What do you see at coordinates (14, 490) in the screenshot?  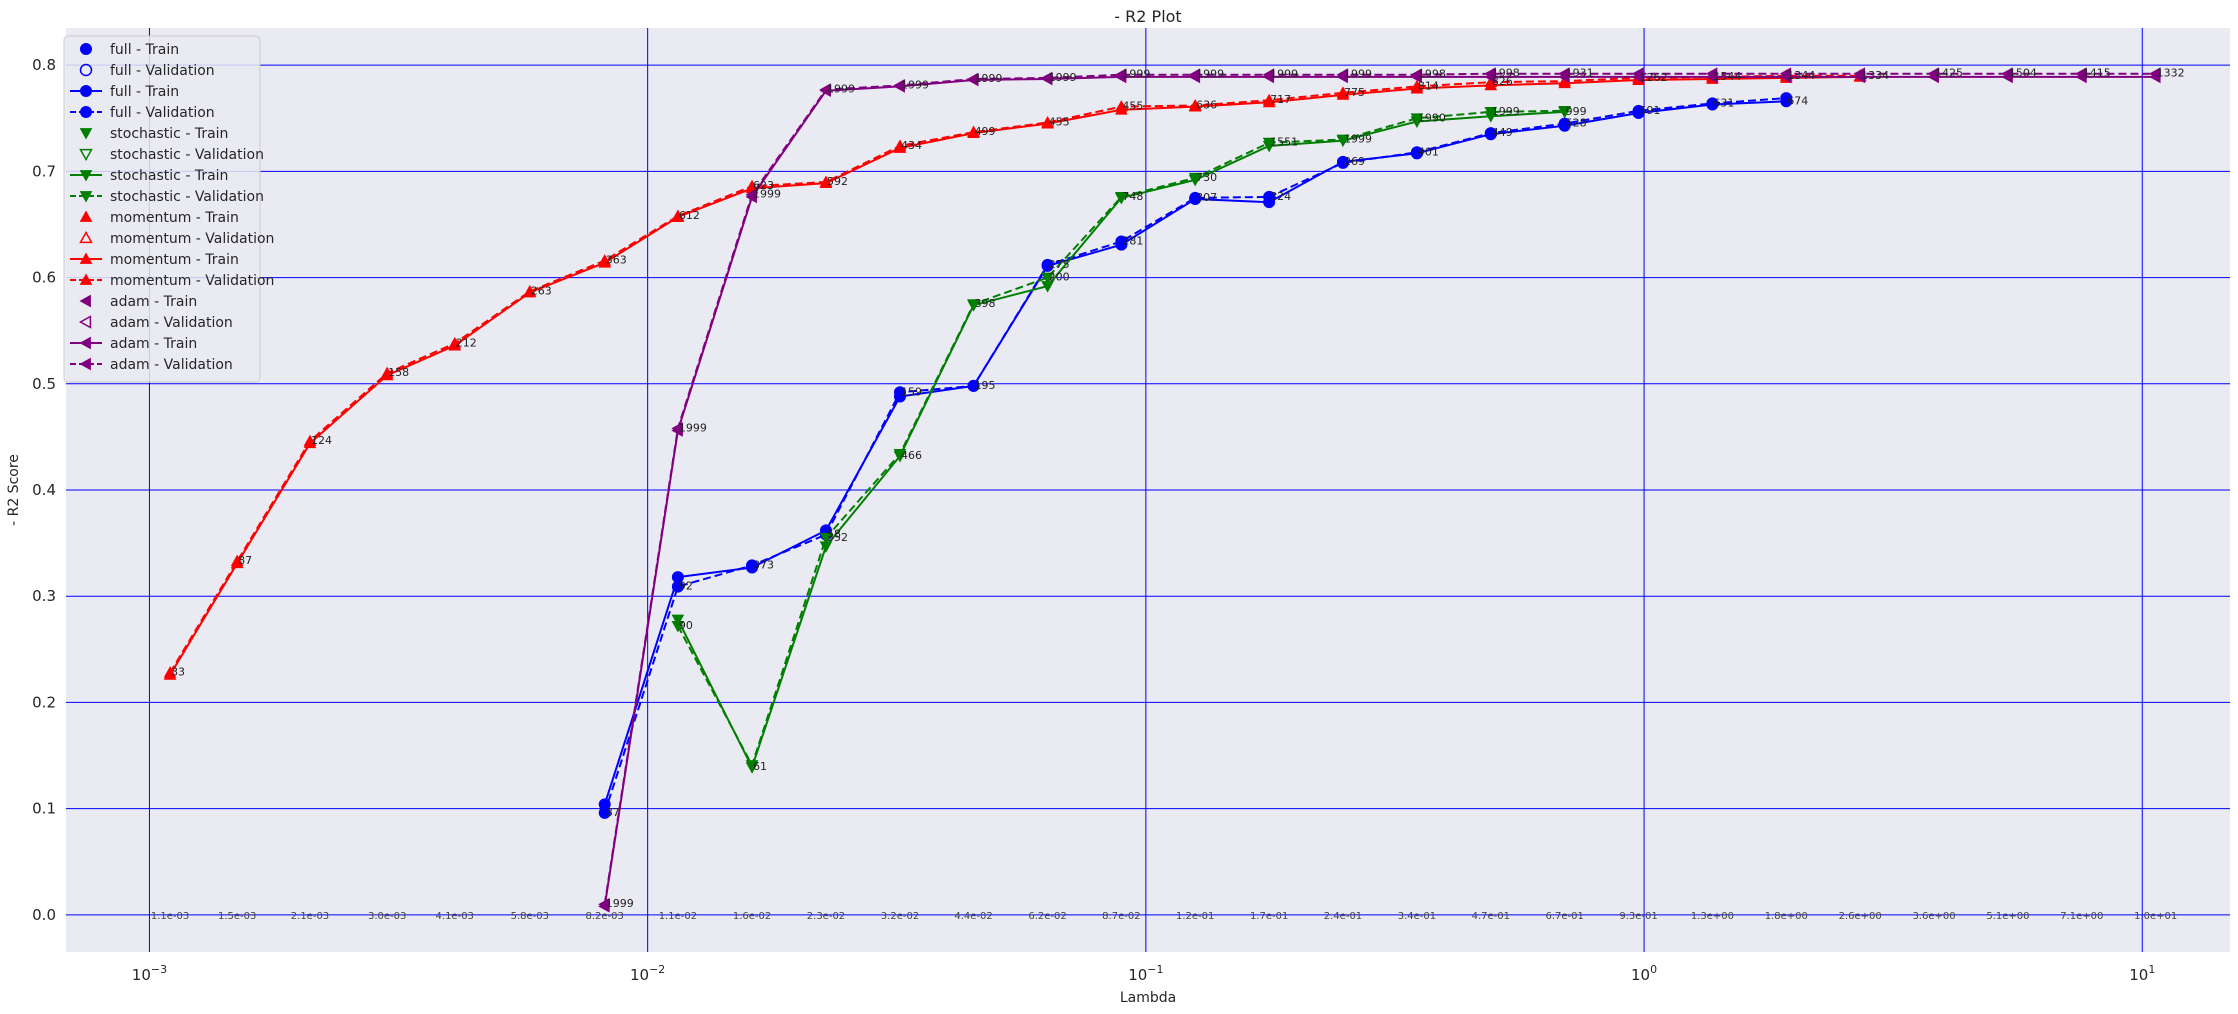 I see `y-axis-label: - R2 Score` at bounding box center [14, 490].